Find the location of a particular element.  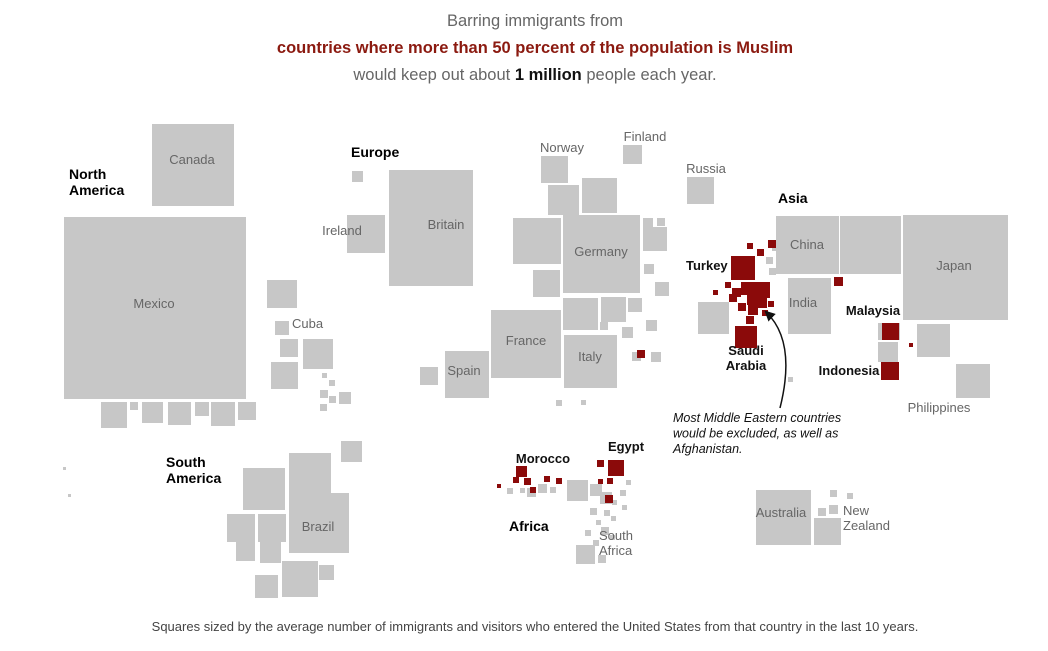

country-label: Australia is located at coordinates (781, 512).